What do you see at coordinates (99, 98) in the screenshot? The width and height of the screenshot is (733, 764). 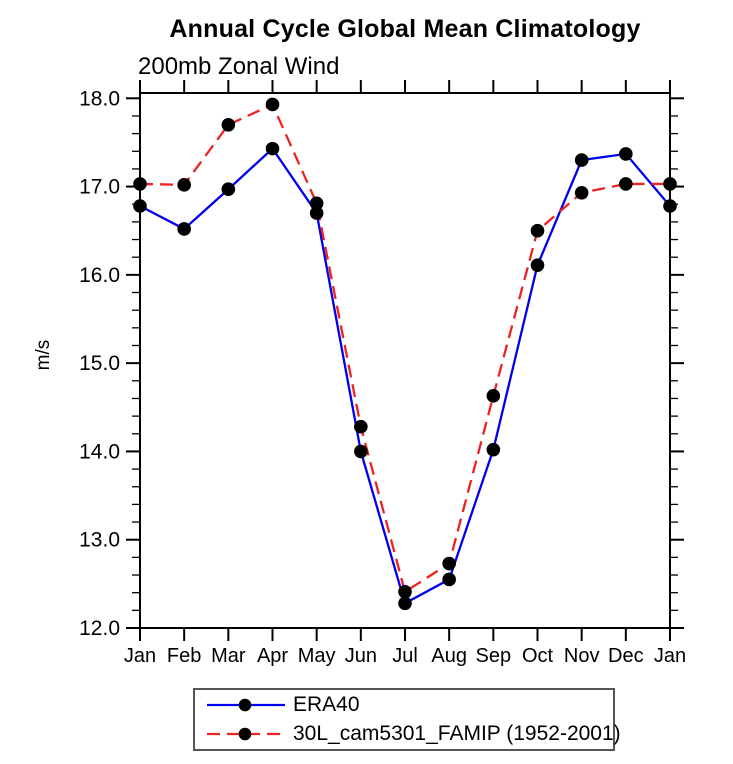 I see `y-tick-label: 18.0` at bounding box center [99, 98].